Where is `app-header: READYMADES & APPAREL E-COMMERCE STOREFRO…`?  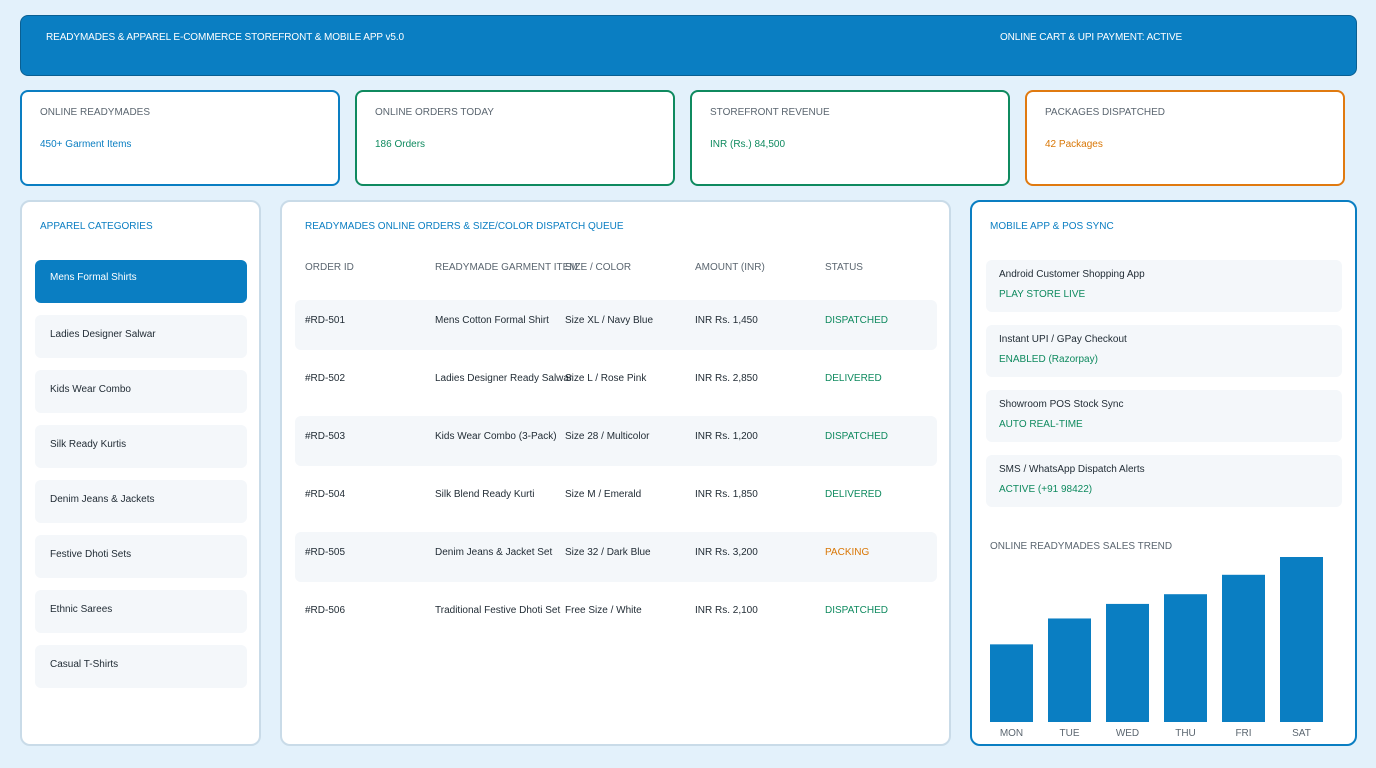
app-header: READYMADES & APPAREL E-COMMERCE STOREFRO… is located at coordinates (688, 45).